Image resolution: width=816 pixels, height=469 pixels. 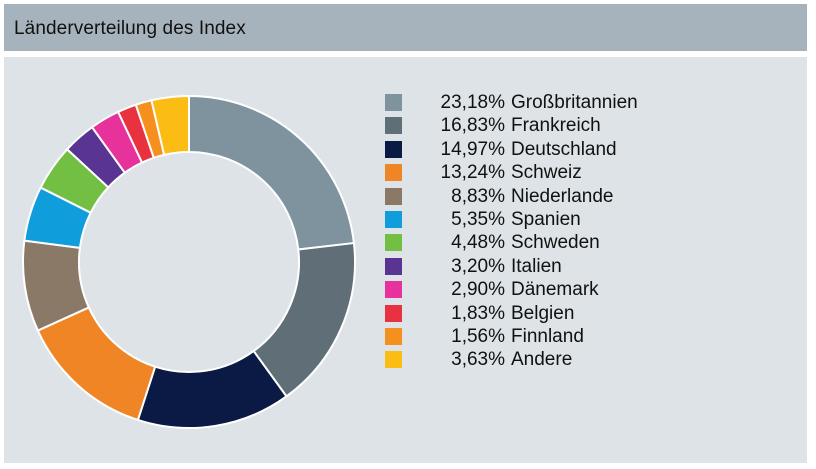 I want to click on legend-label: Spanien, so click(x=546, y=219).